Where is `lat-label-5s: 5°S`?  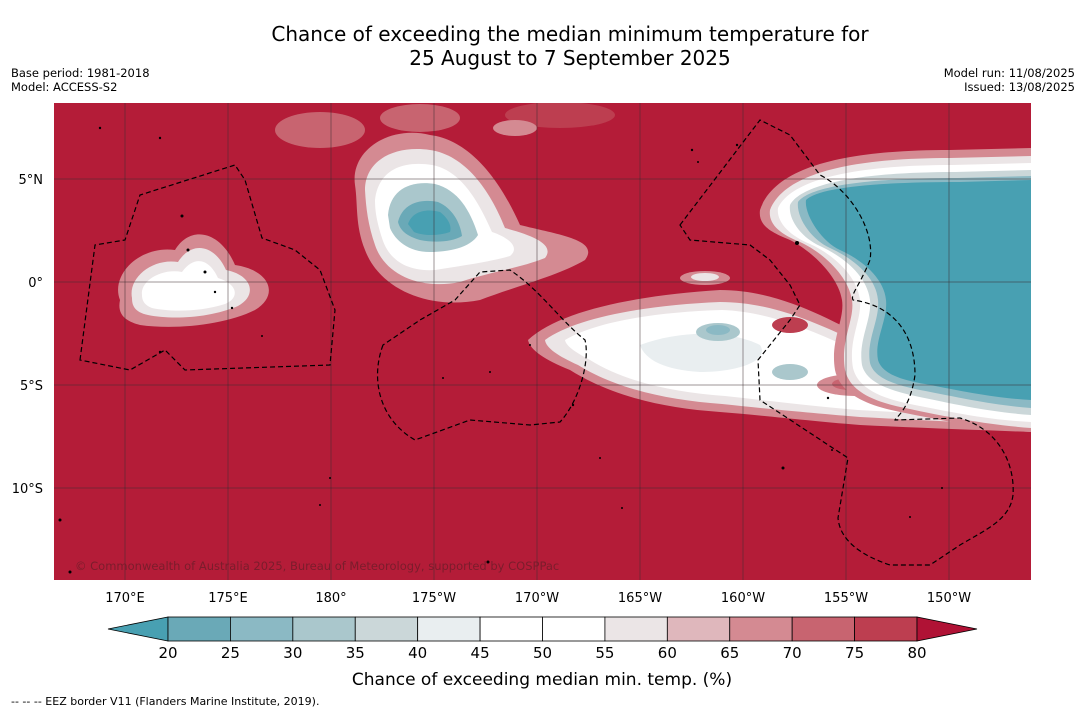 lat-label-5s: 5°S is located at coordinates (31, 386).